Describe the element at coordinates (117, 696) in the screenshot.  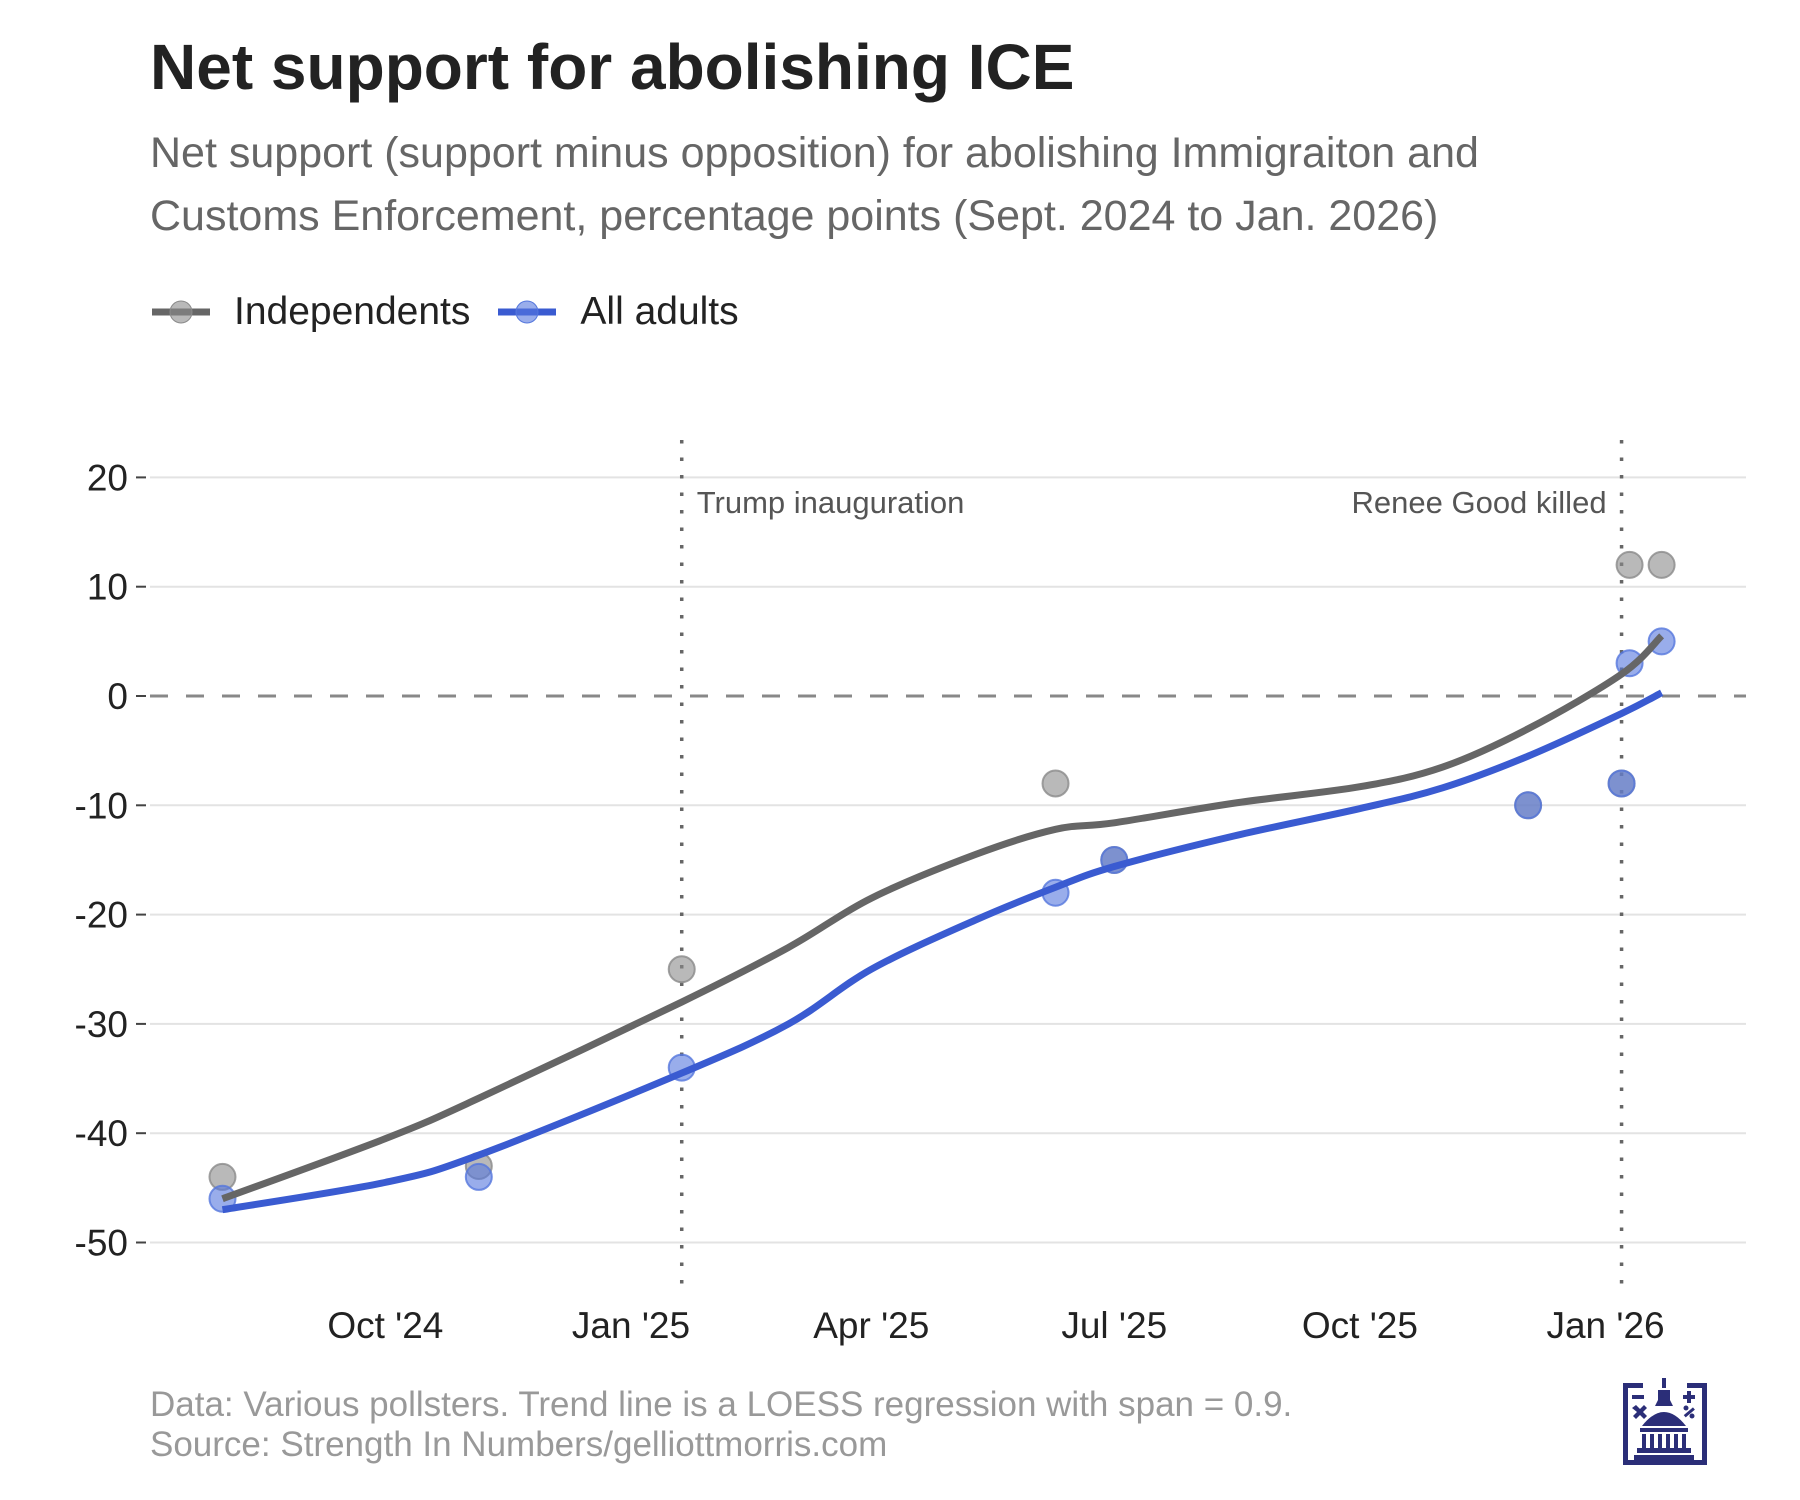
I see `y-tick-label: 0` at that location.